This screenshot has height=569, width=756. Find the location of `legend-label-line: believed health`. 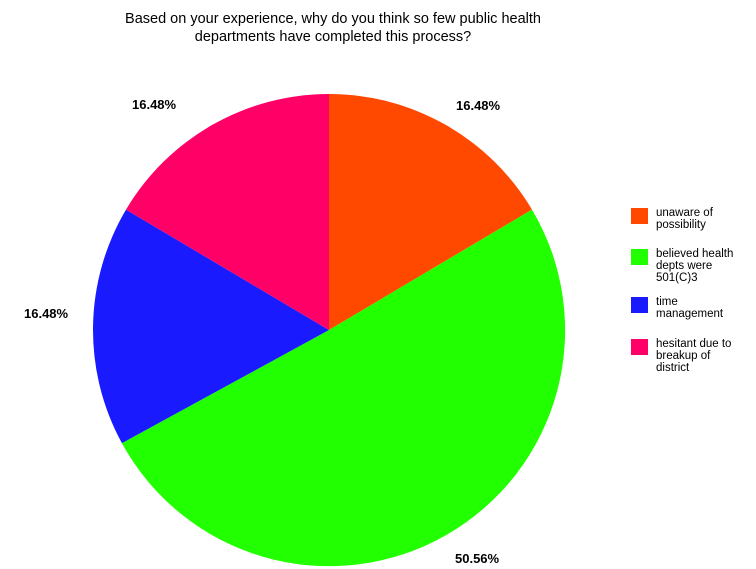

legend-label-line: believed health is located at coordinates (695, 254).